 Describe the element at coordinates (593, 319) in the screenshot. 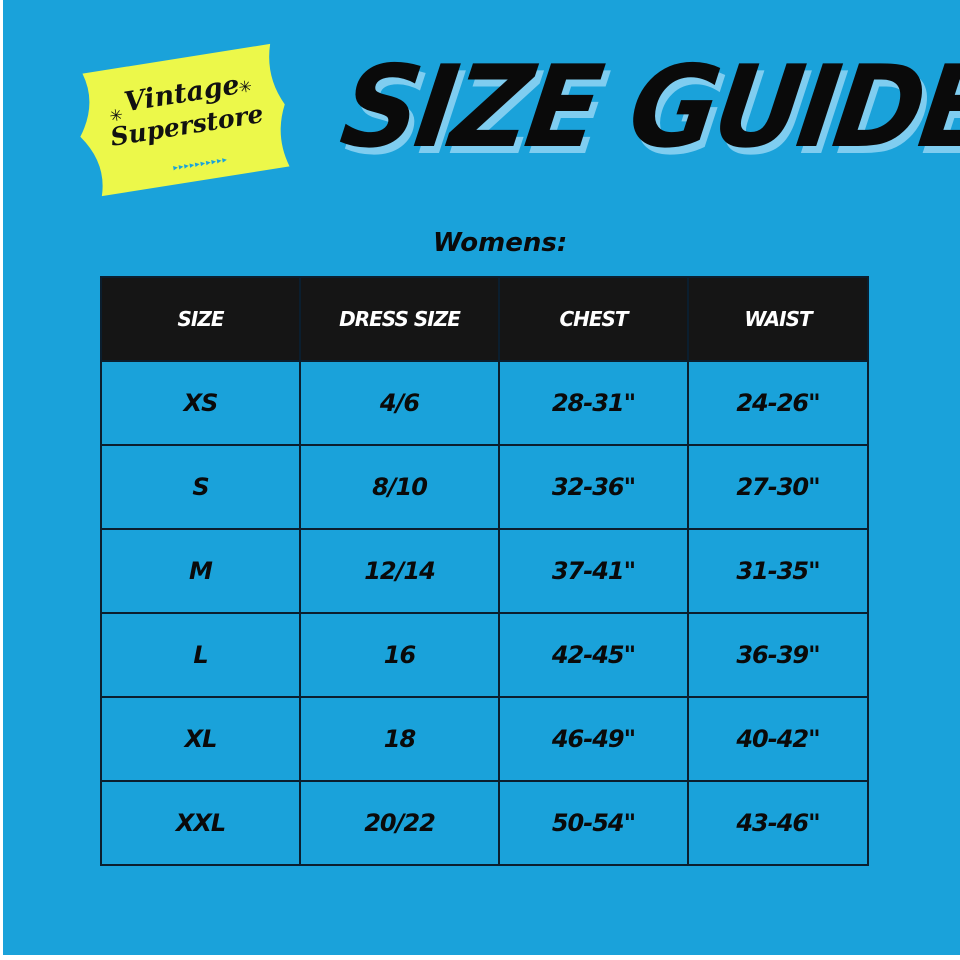

I see `header-chest: CHEST` at that location.